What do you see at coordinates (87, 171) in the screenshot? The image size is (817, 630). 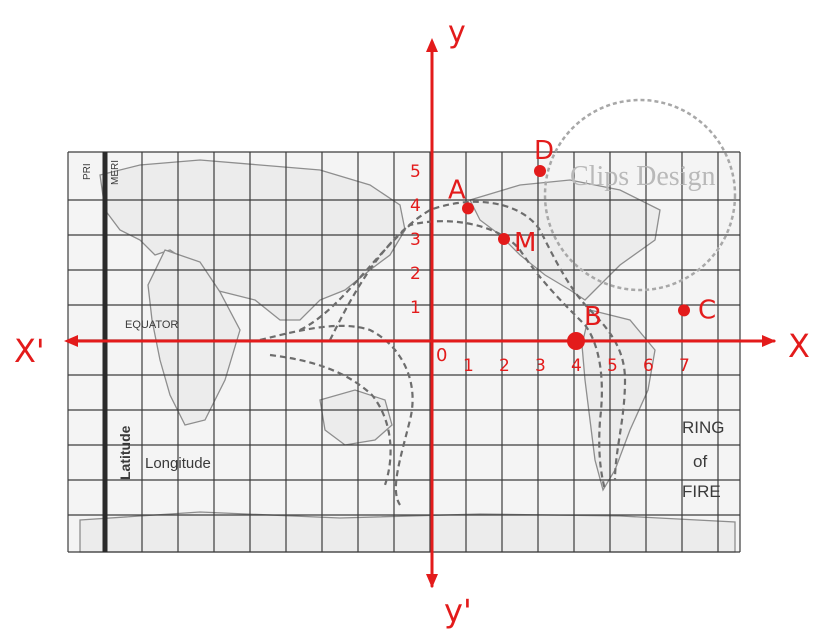 I see `prime-label: PRI` at bounding box center [87, 171].